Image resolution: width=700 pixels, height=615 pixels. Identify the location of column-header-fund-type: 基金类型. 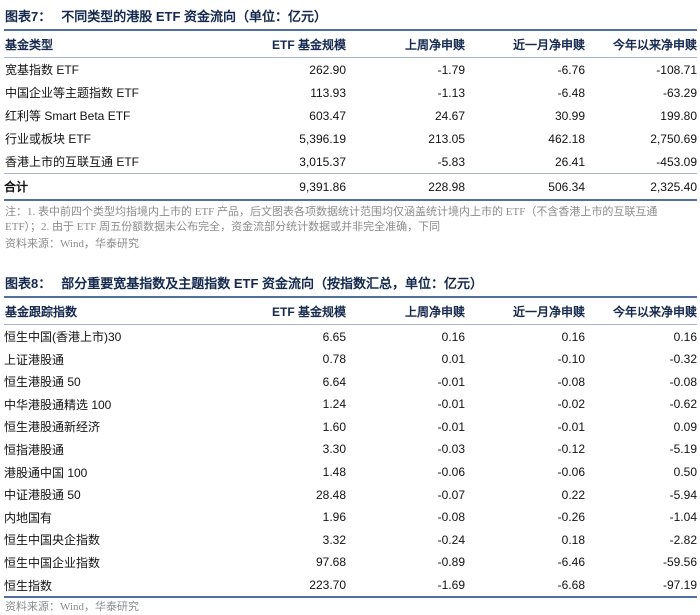
(29, 45).